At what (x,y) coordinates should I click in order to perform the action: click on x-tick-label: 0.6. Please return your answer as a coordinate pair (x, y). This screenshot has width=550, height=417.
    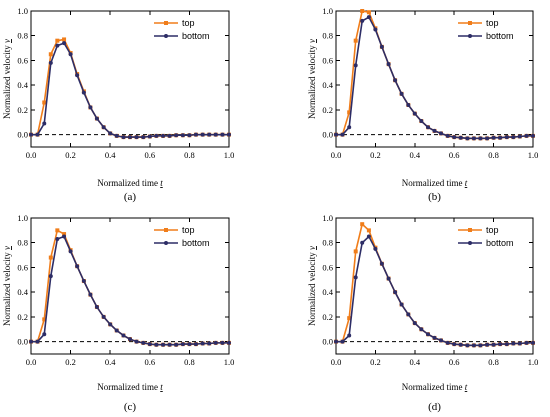
    Looking at the image, I should click on (149, 362).